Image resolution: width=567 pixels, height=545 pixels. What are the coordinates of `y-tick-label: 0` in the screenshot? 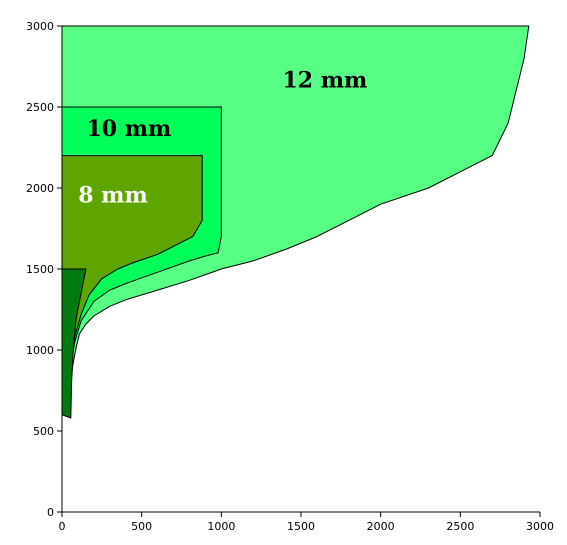 It's located at (50, 512).